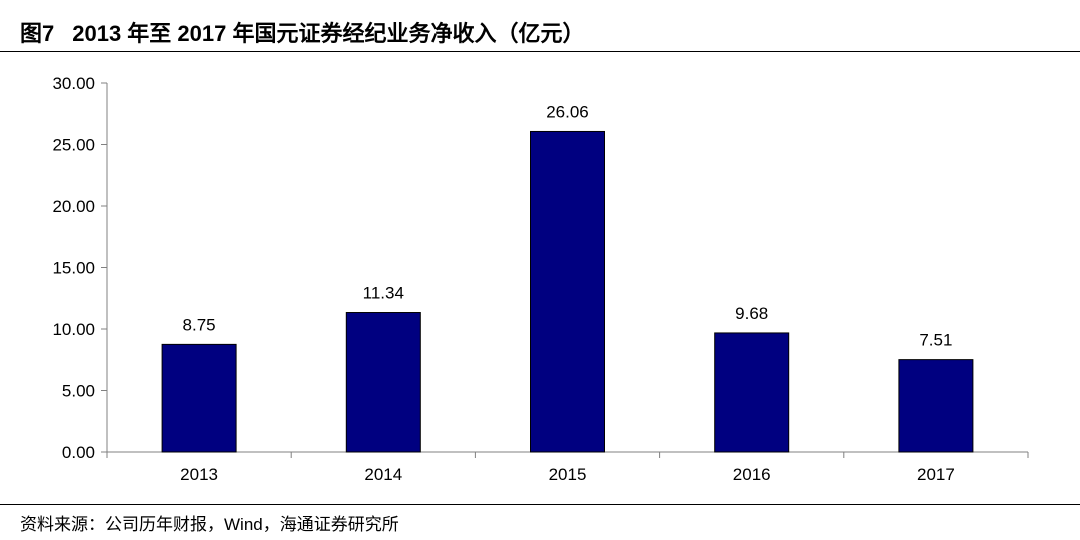  I want to click on bar-2013, so click(199, 398).